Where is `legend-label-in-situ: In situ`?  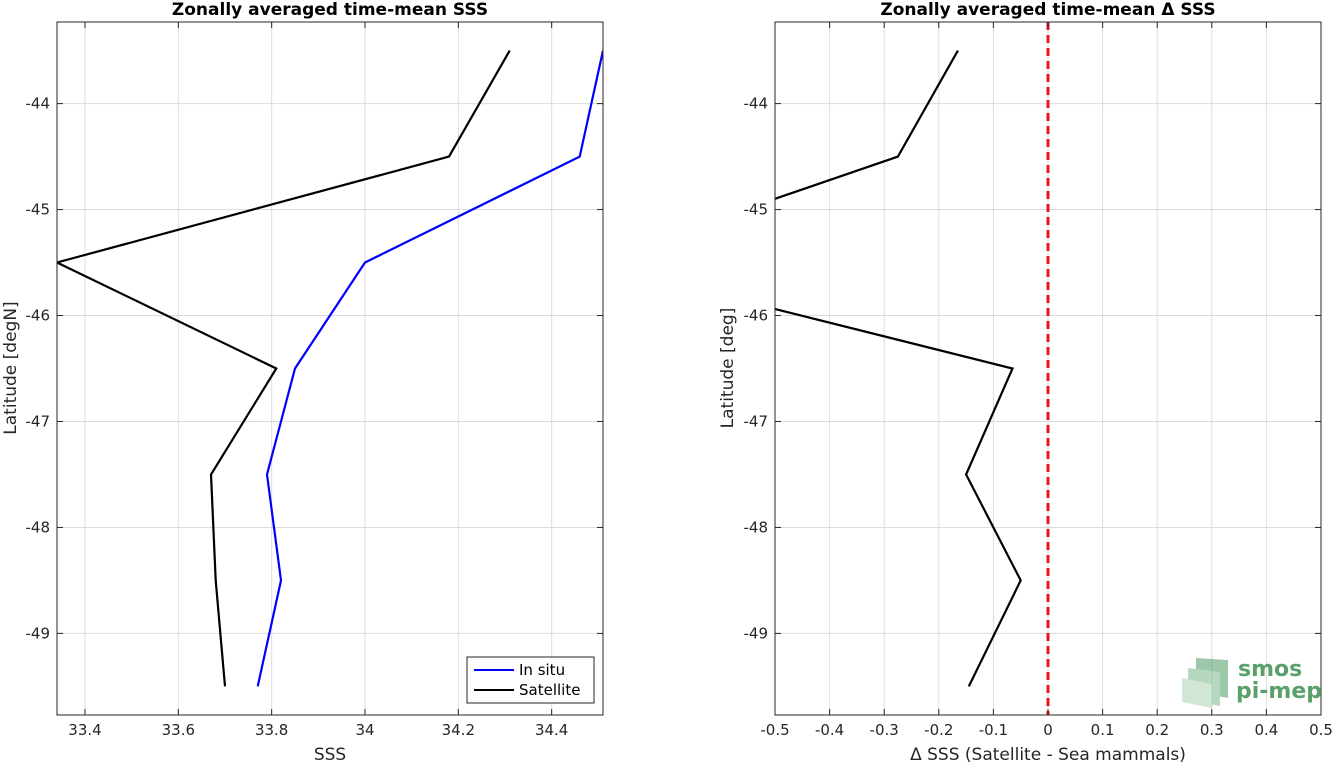 legend-label-in-situ: In situ is located at coordinates (542, 670).